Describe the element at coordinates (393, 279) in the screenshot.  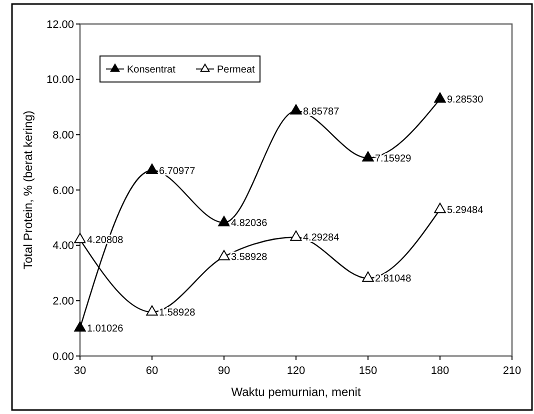
I see `data-label: 2.81048` at that location.